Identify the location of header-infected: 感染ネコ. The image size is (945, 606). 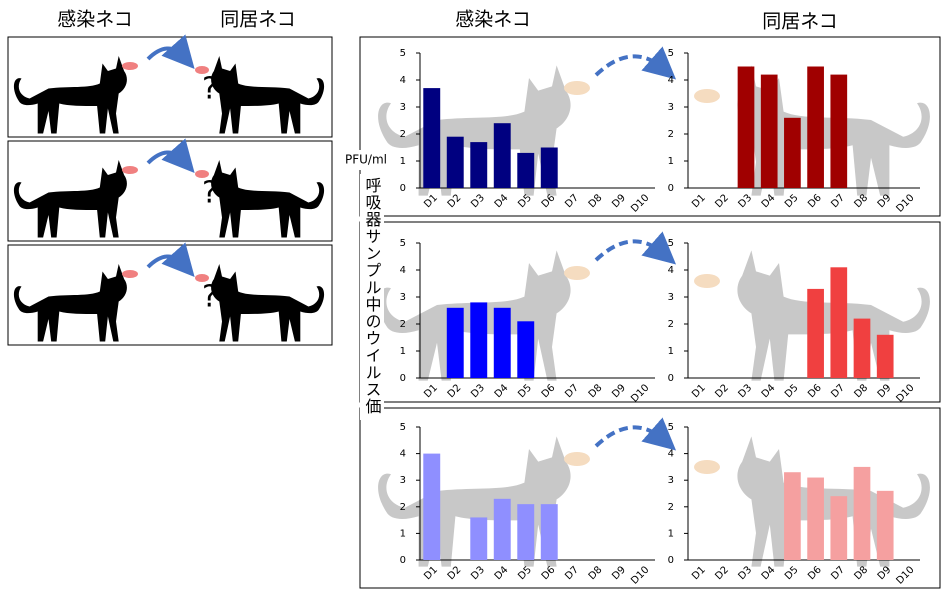
(95, 20).